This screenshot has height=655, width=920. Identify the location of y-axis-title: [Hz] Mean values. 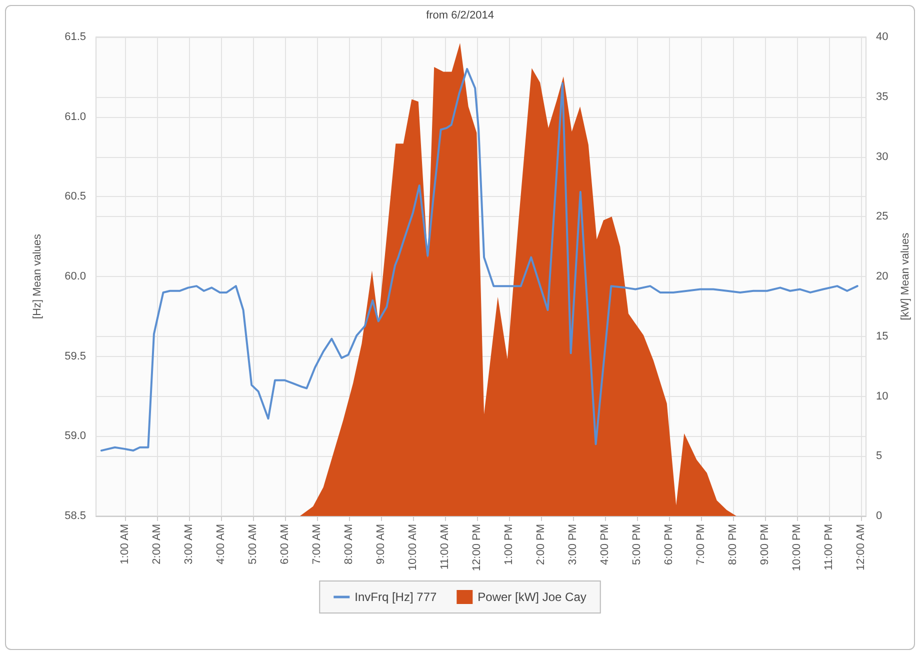
(38, 276).